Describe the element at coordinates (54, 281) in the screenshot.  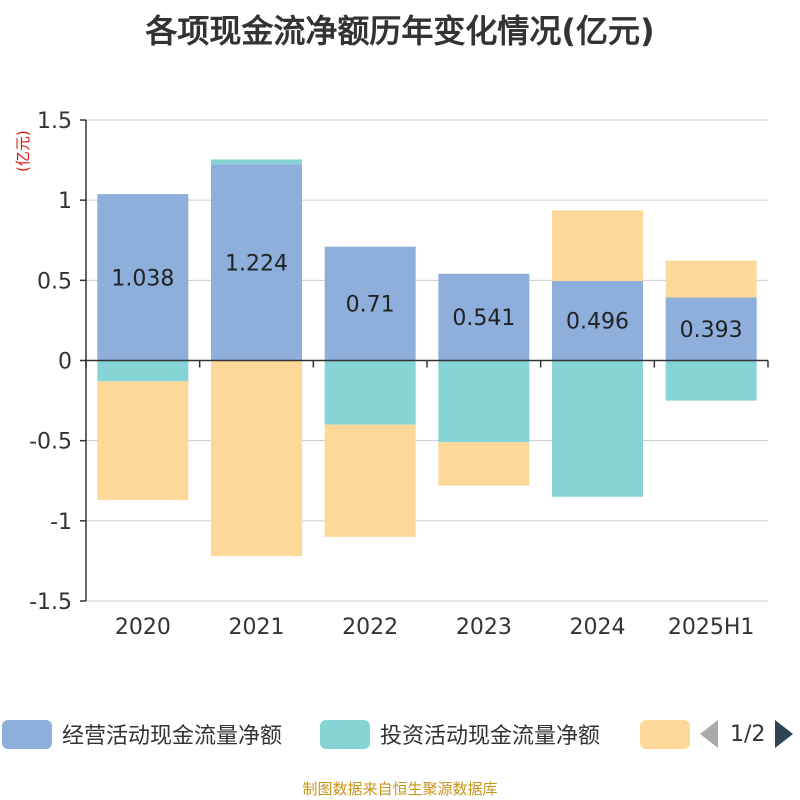
I see `y-tick-label: 0.5` at that location.